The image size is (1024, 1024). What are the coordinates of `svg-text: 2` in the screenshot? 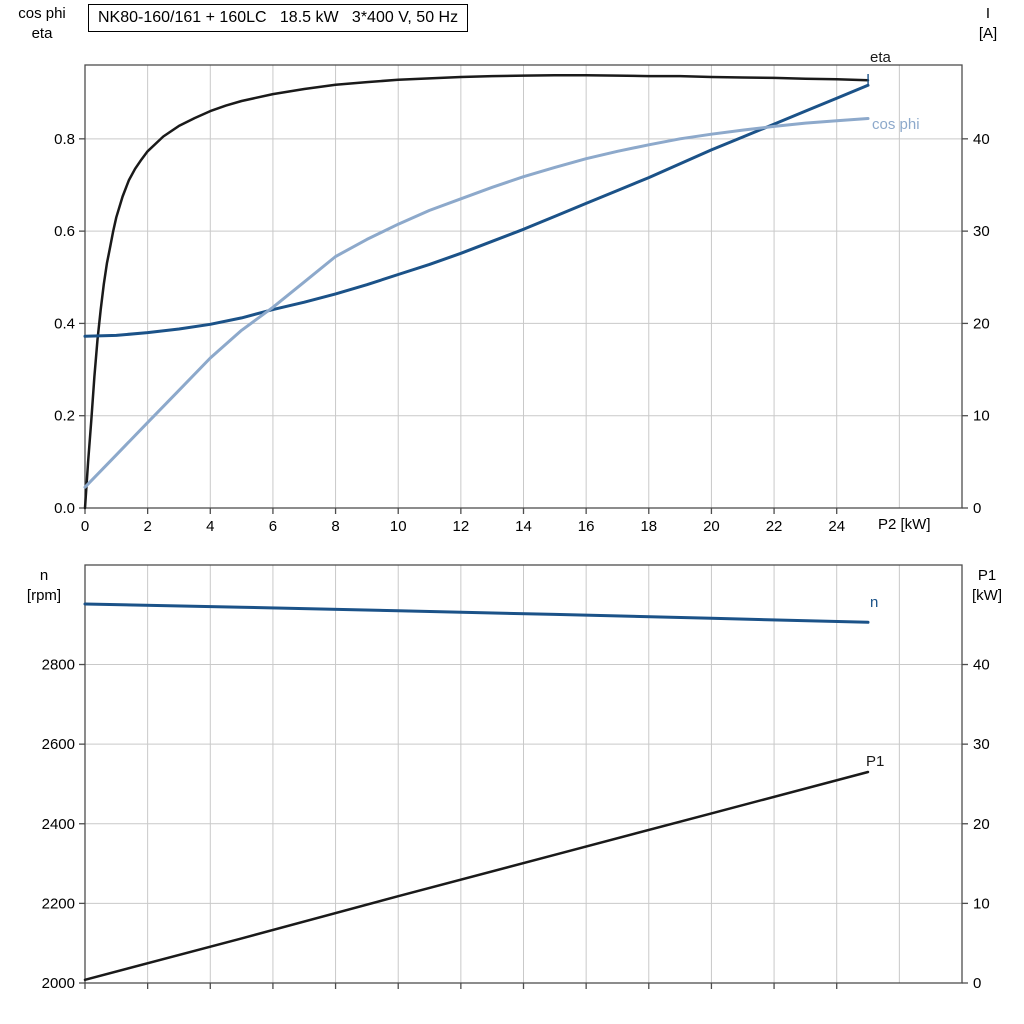 It's located at (147, 526).